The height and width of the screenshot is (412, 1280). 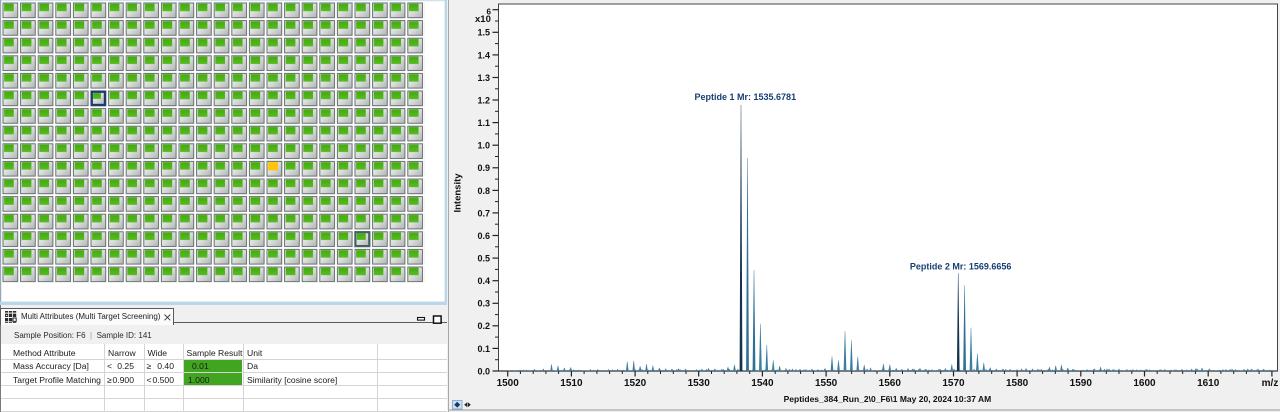 I want to click on svg-text: 1530, so click(x=699, y=383).